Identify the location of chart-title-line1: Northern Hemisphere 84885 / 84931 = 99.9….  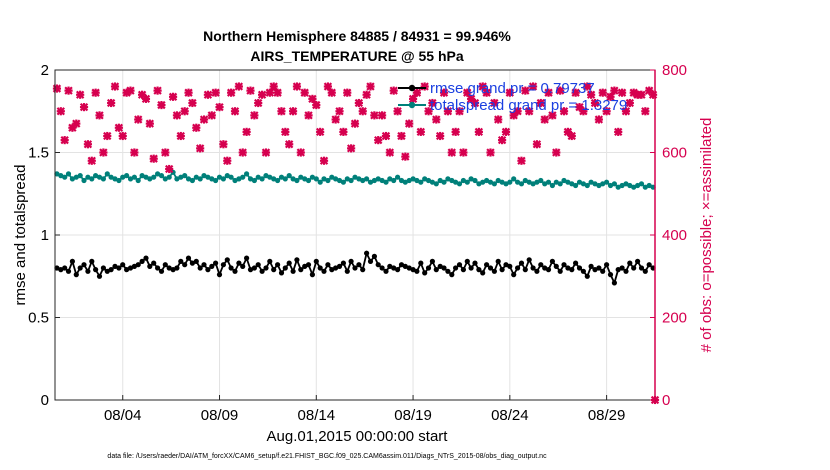
(357, 36).